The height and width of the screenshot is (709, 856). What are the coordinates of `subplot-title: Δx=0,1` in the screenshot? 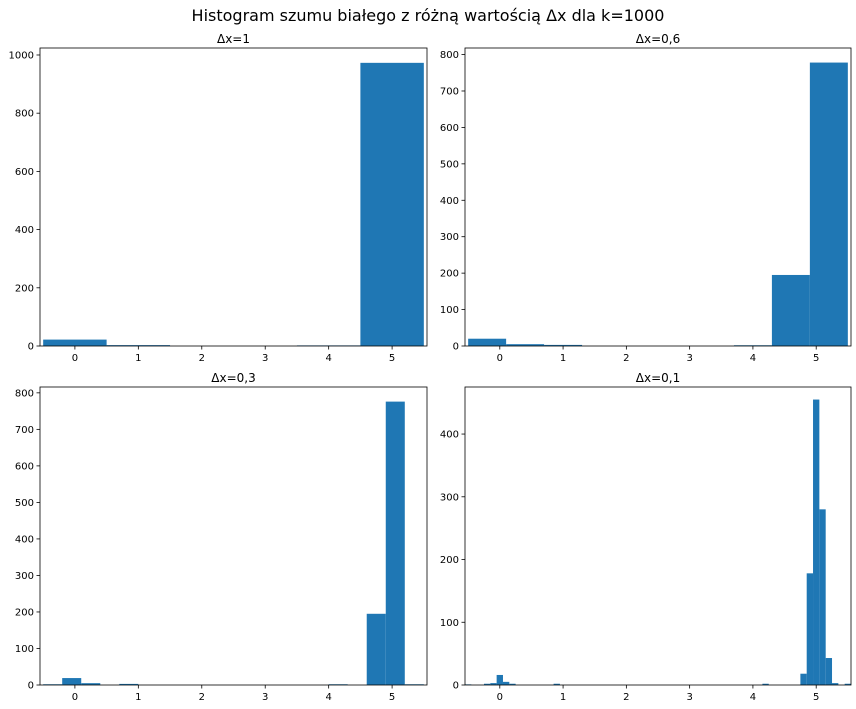 It's located at (658, 378).